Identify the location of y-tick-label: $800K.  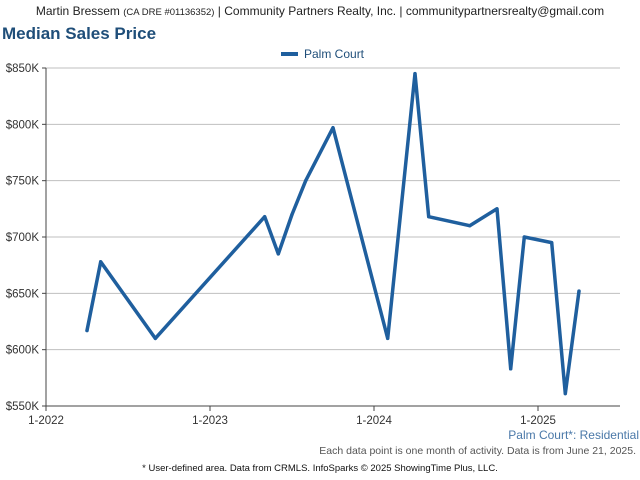
(23, 125).